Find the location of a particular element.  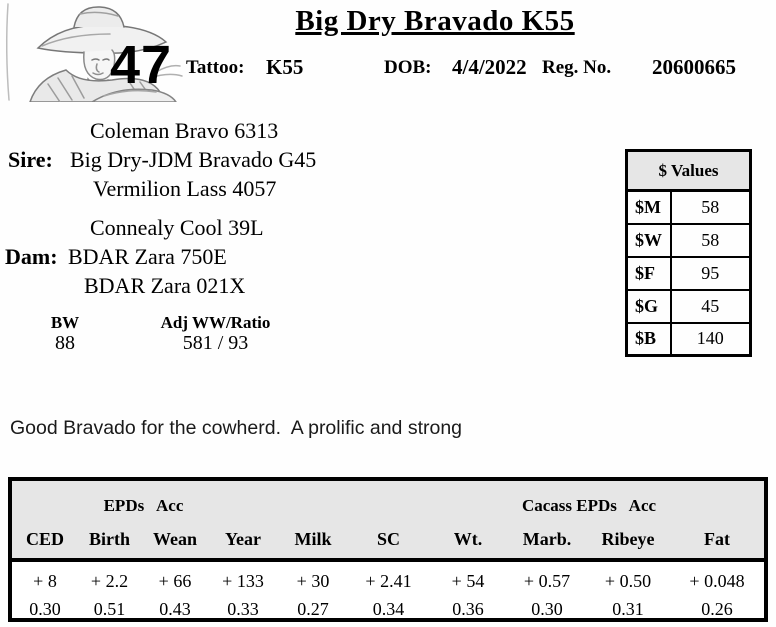

dollar-w-value: 58 is located at coordinates (710, 240).